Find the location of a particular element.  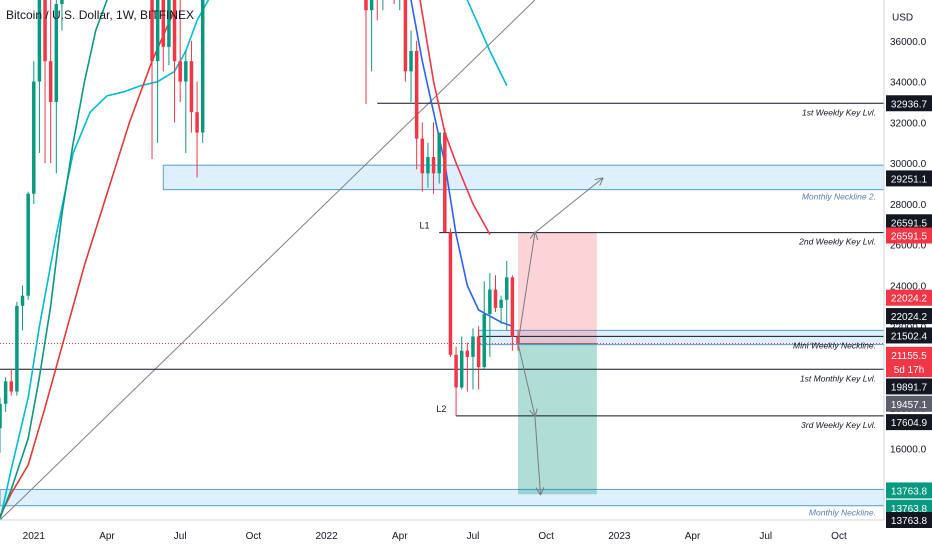

price-tag: 32936.7 is located at coordinates (909, 104).